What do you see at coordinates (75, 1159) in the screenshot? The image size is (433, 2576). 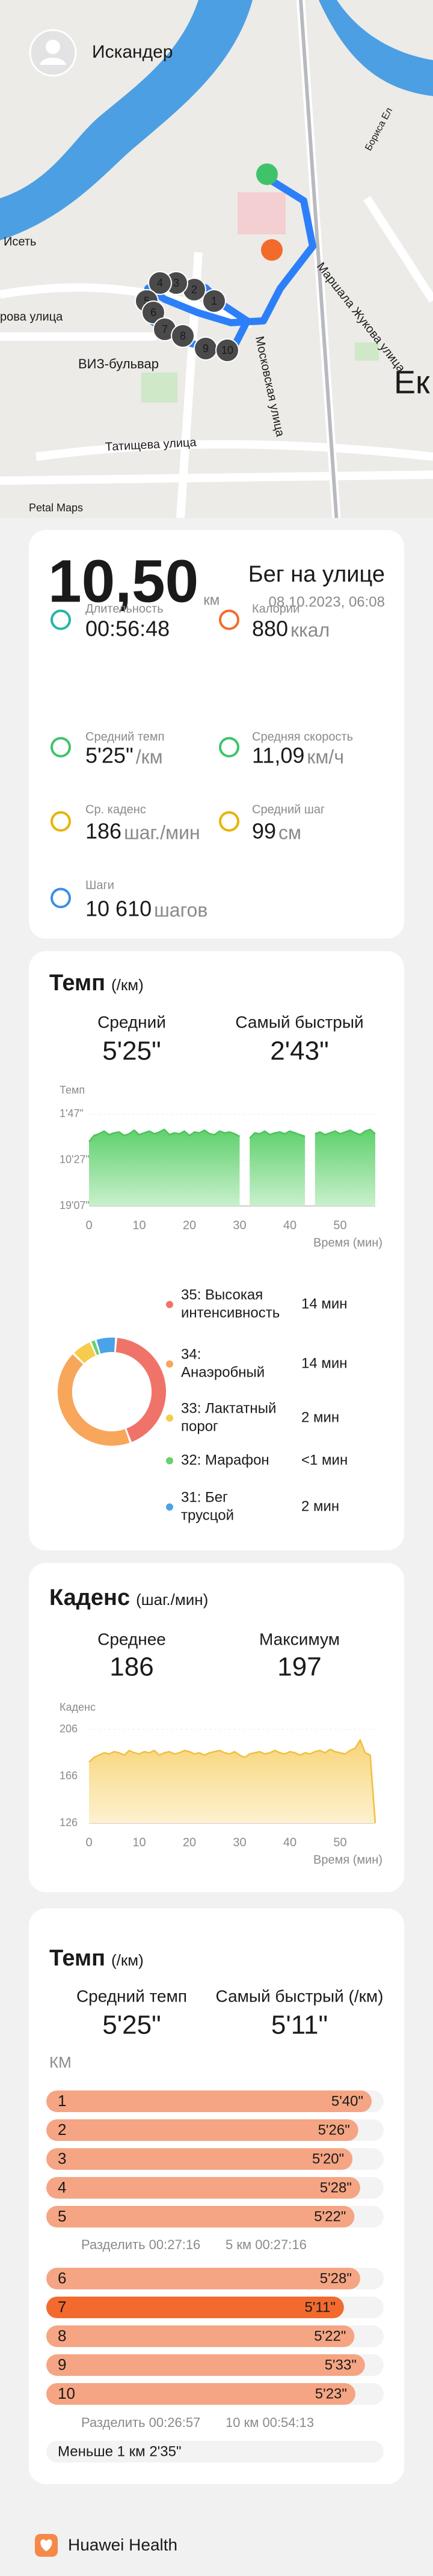 I see `y-tick-label: 10'27"` at bounding box center [75, 1159].